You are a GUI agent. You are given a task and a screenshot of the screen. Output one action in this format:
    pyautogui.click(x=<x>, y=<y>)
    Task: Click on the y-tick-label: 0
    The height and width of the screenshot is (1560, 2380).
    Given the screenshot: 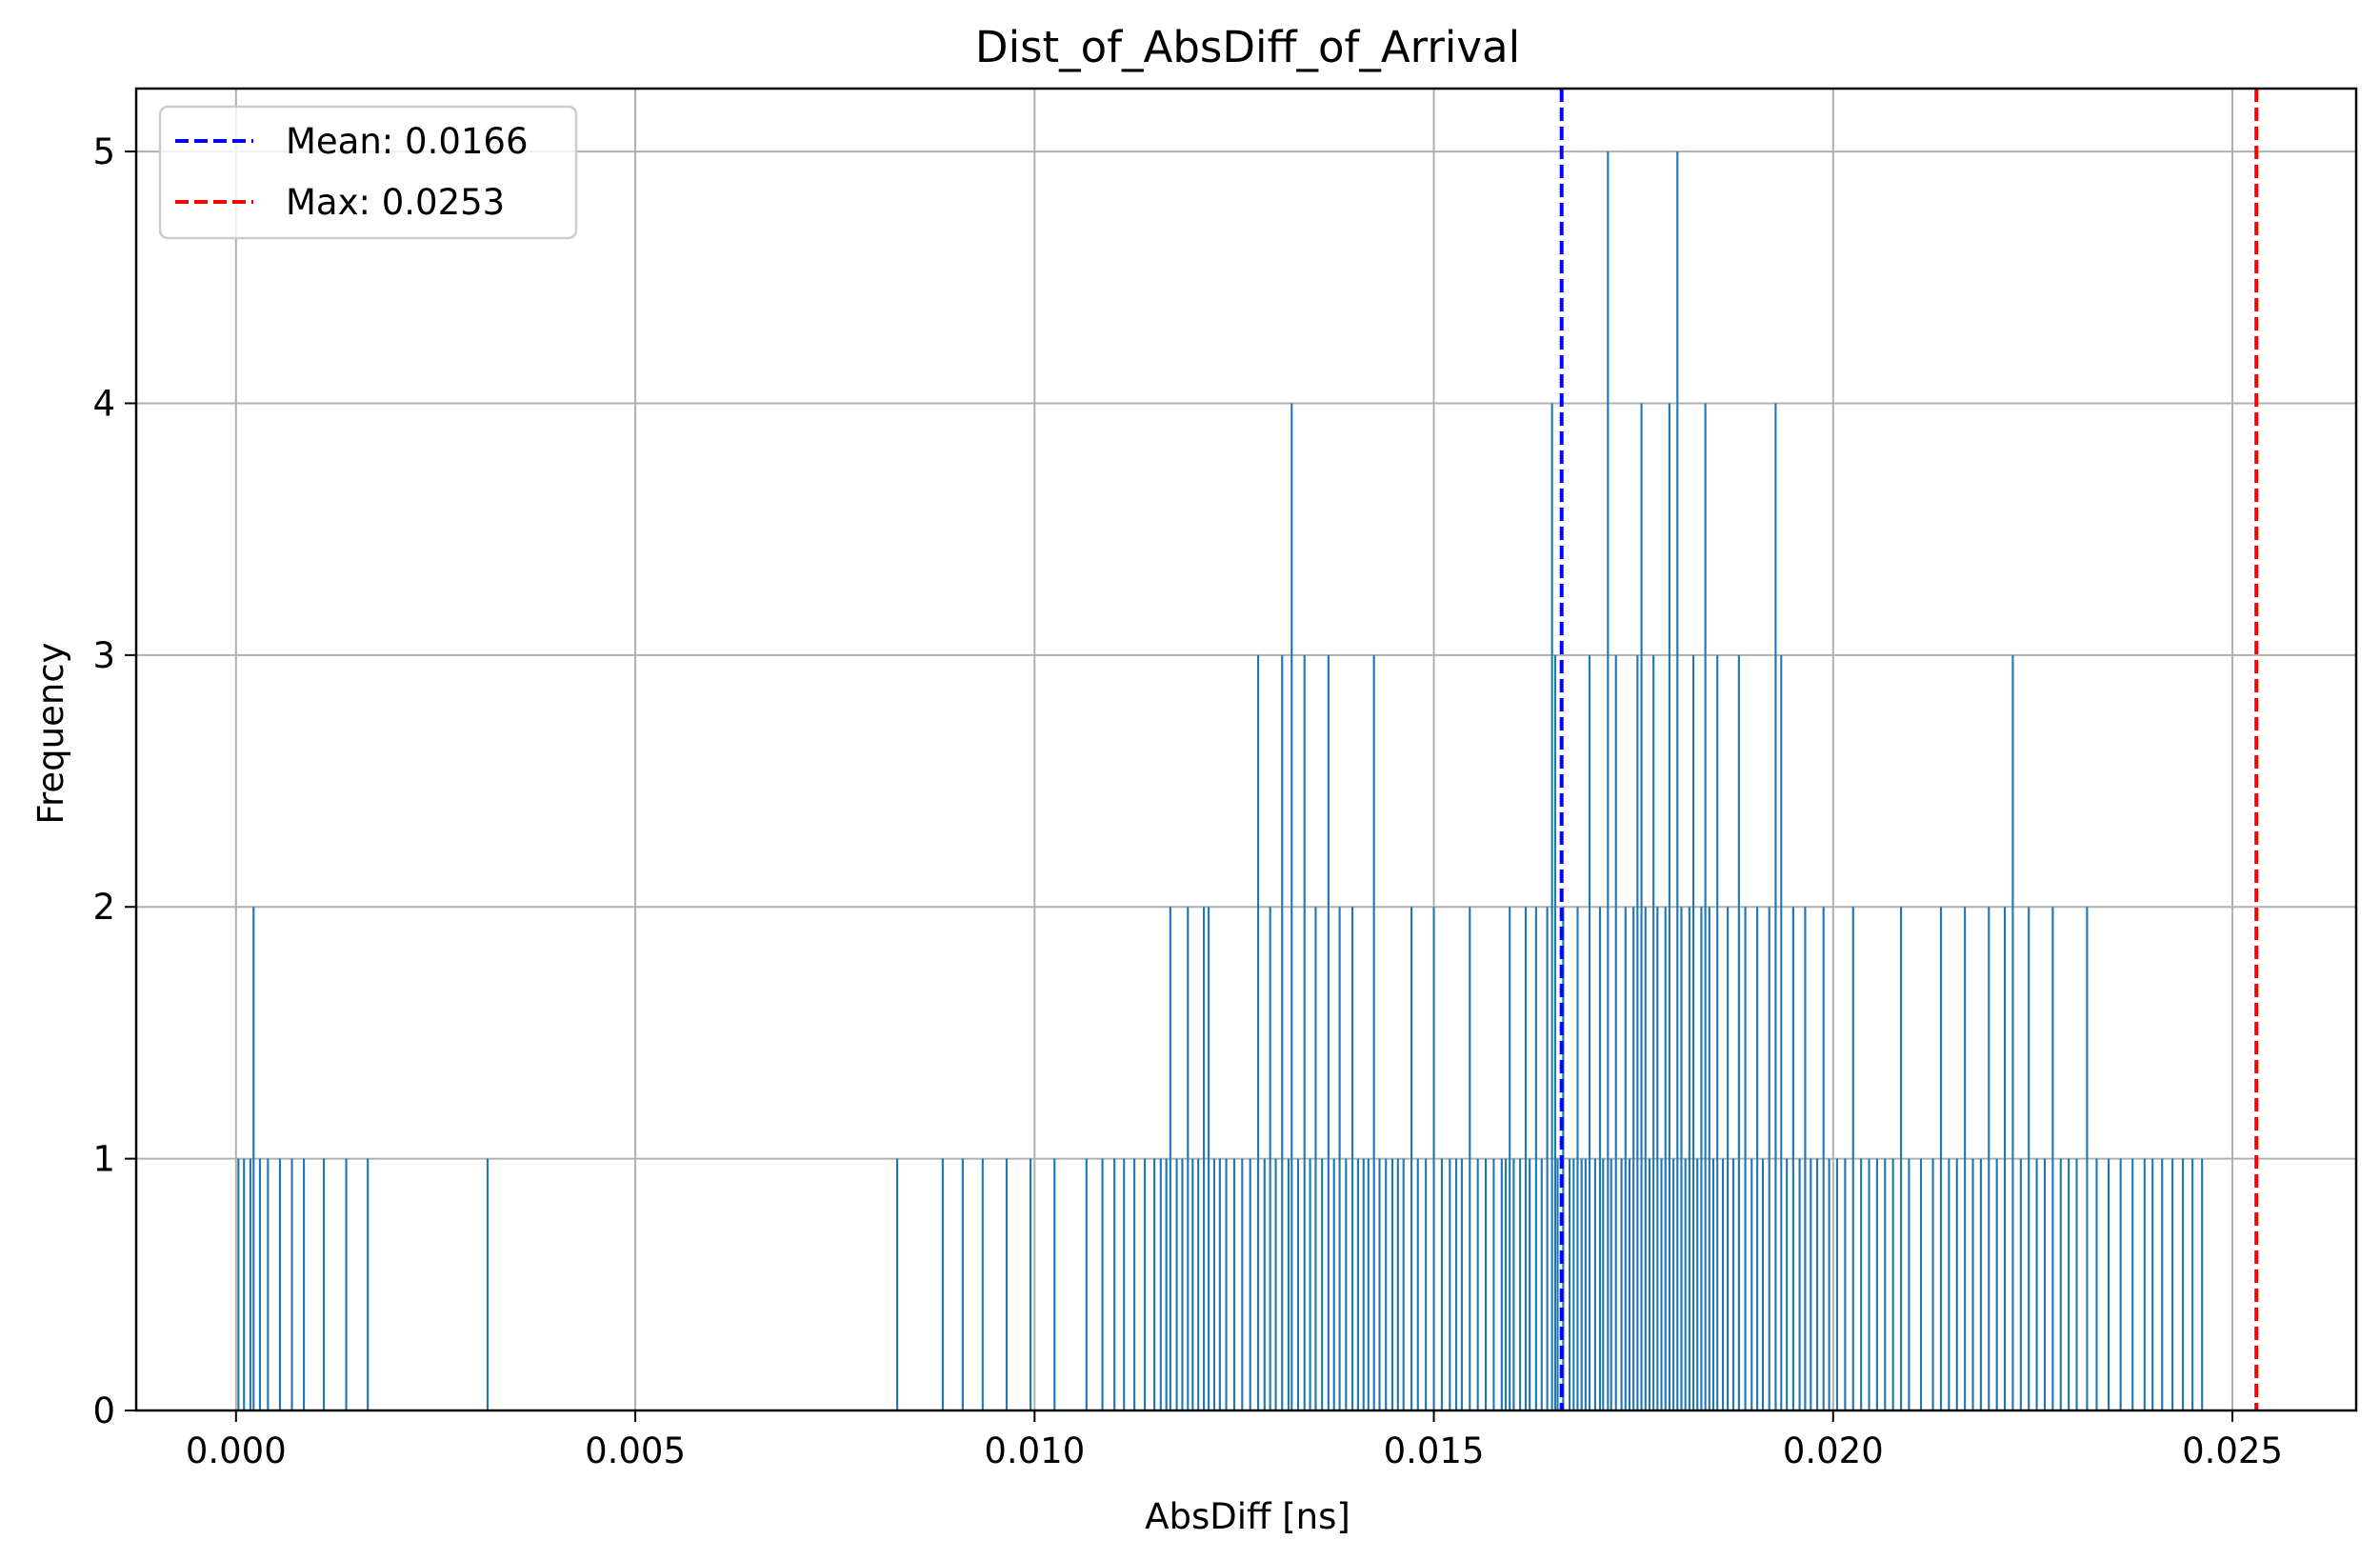 What is the action you would take?
    pyautogui.click(x=103, y=1410)
    